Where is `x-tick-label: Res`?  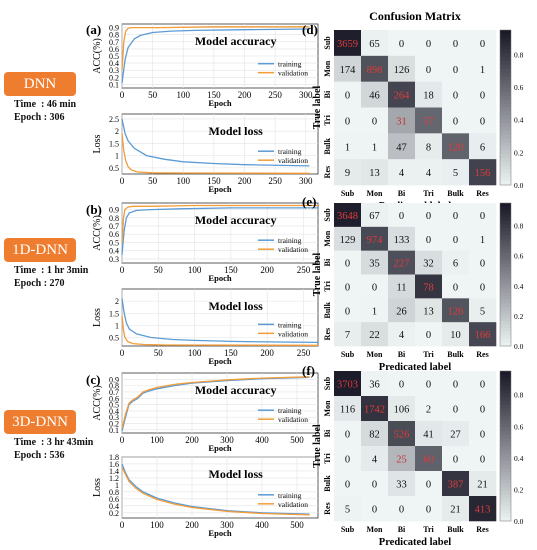 x-tick-label: Res is located at coordinates (482, 529).